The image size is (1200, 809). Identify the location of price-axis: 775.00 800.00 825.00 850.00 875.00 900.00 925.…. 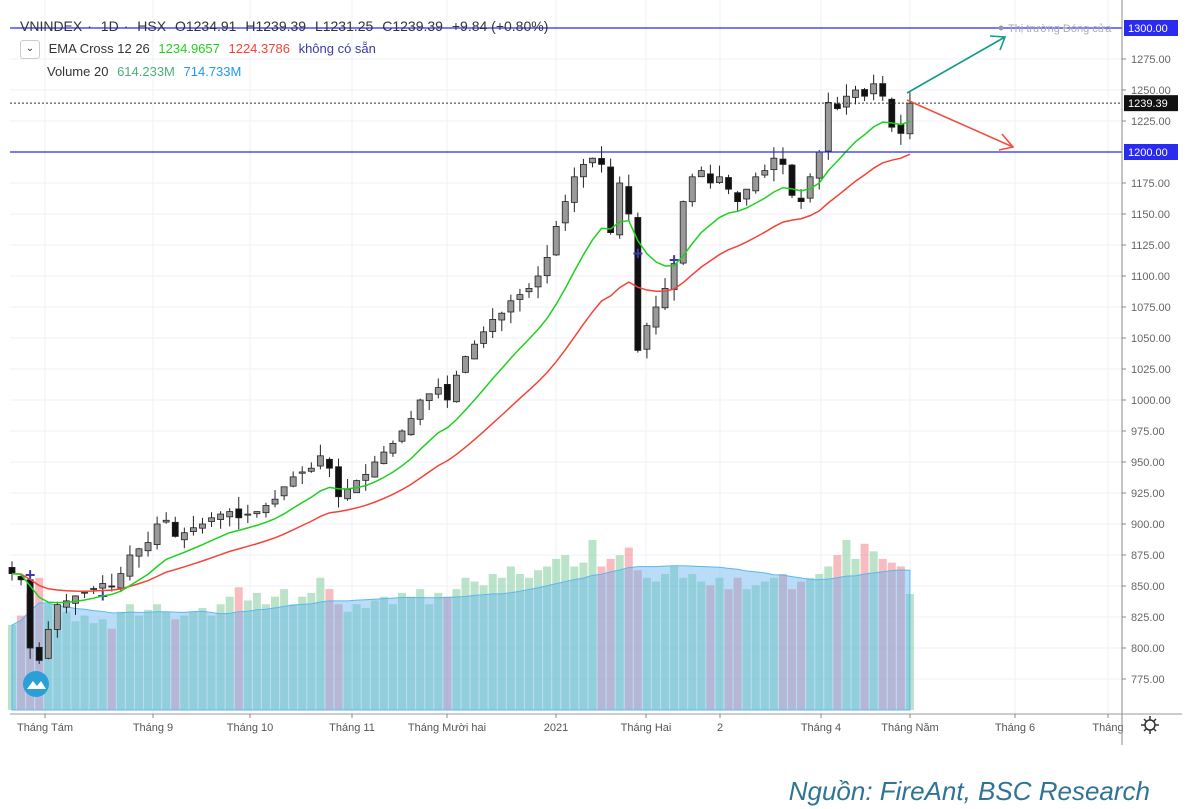
(1149, 372).